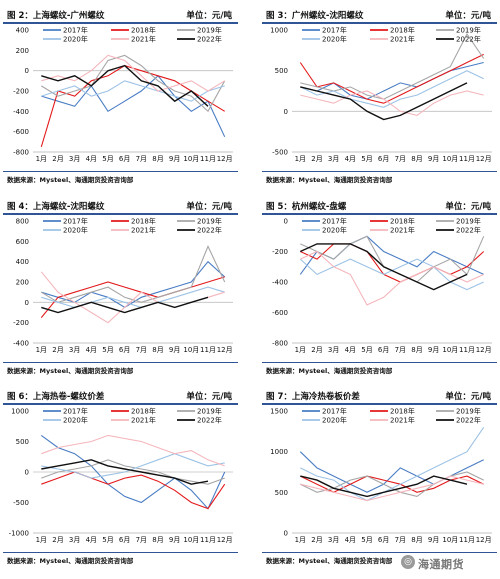  Describe the element at coordinates (379, 394) in the screenshot. I see `chart-header: 图 7：上海冷热卷板价差 单位：元/吨` at that location.